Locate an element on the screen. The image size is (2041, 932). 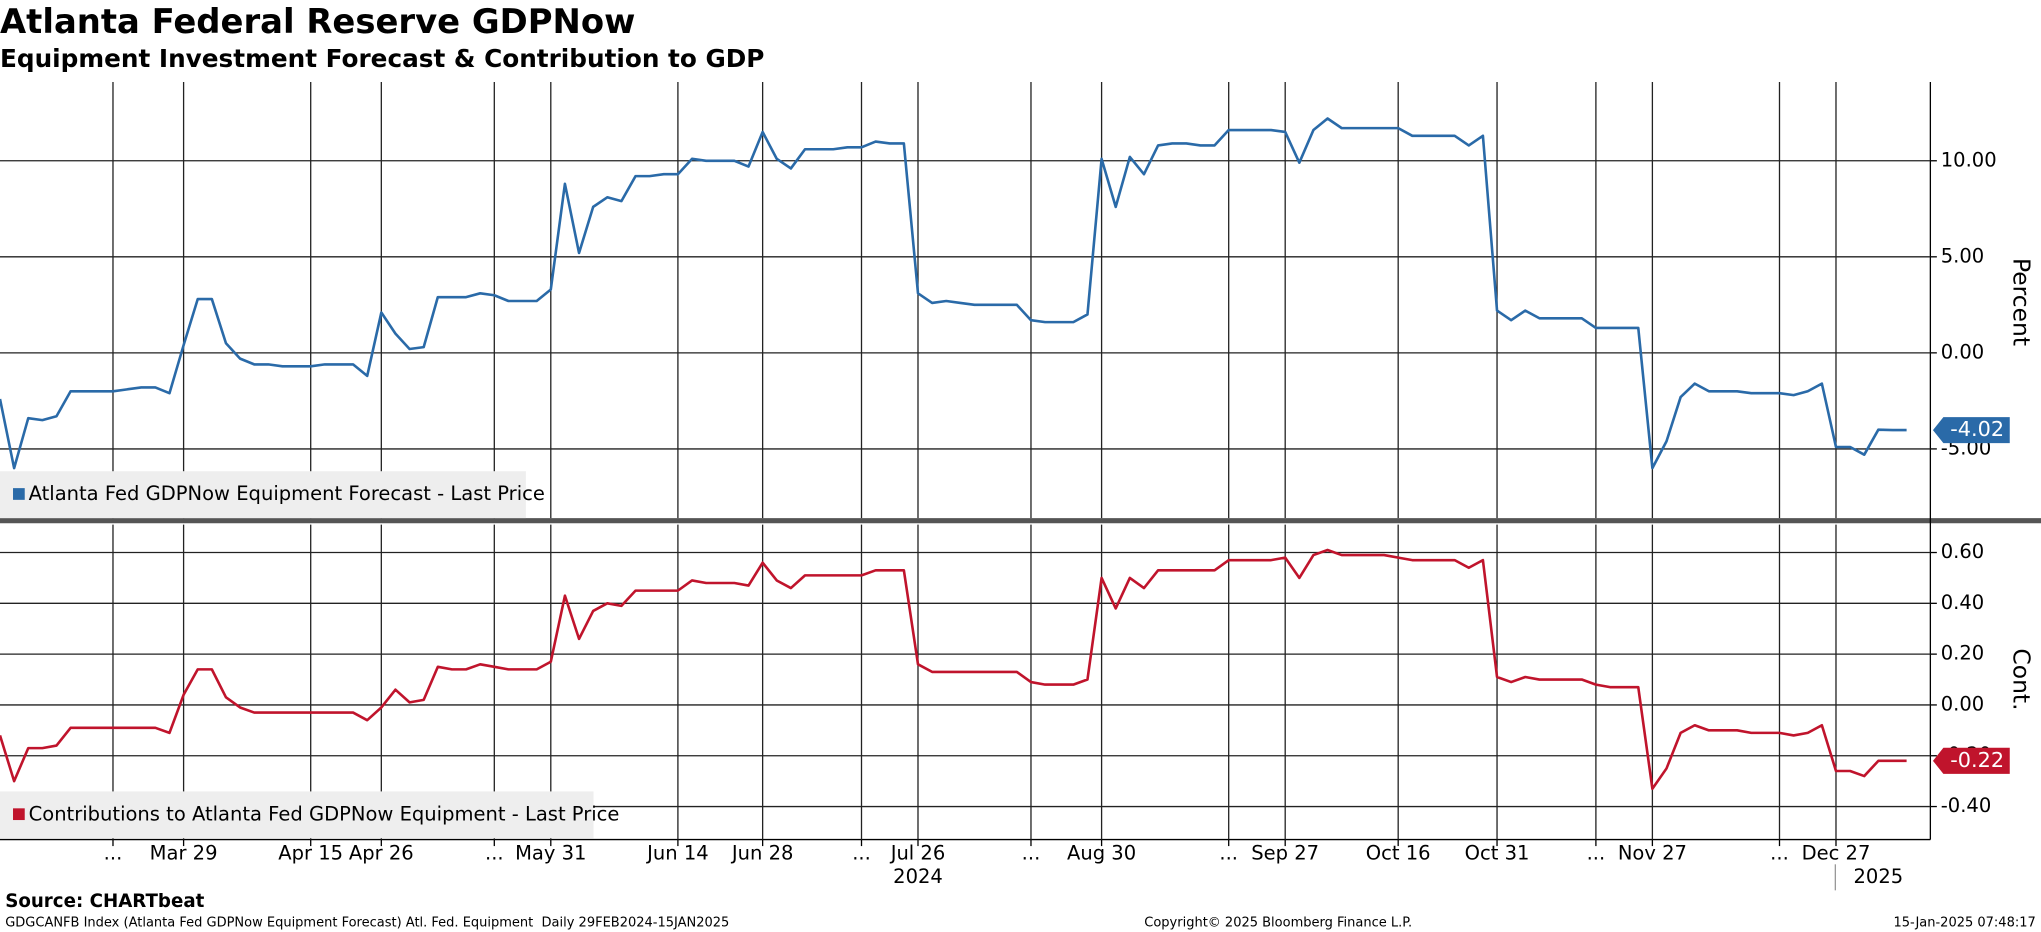
x-year-label: 2024 is located at coordinates (918, 876).